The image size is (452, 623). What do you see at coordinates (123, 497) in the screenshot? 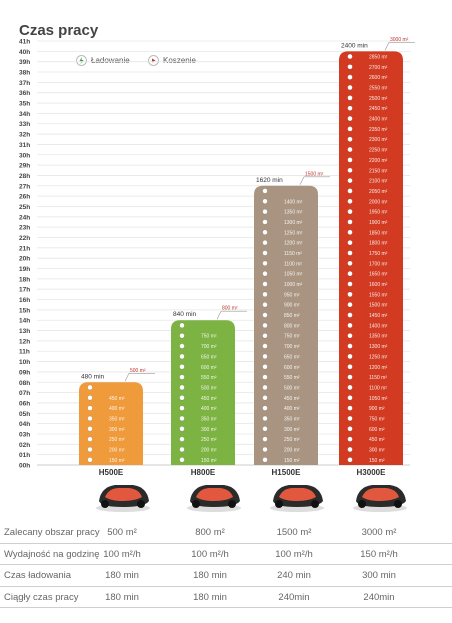
I see `mower-image-h500e` at bounding box center [123, 497].